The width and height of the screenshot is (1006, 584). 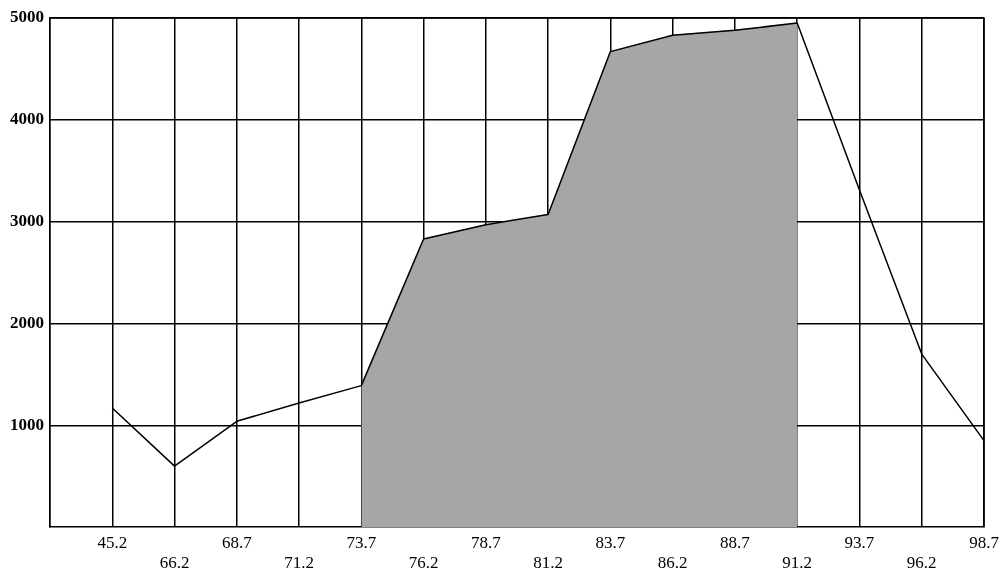 I want to click on y-tick-label: 3000, so click(x=27, y=221).